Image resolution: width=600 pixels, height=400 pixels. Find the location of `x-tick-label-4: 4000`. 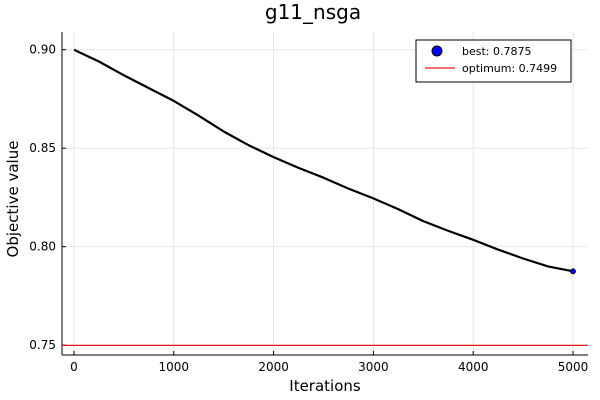

x-tick-label-4: 4000 is located at coordinates (473, 367).